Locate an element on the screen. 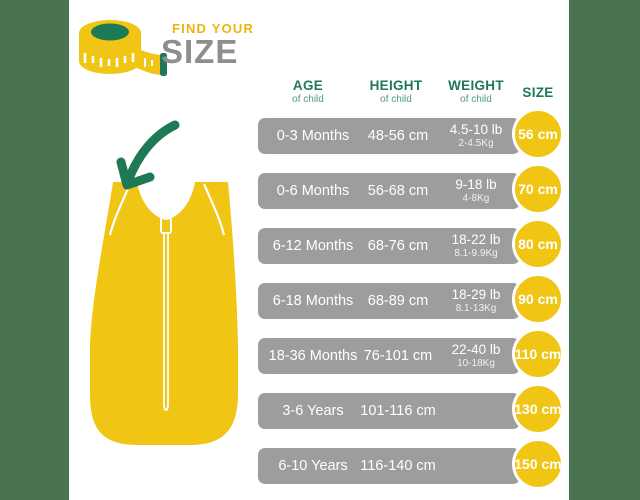 This screenshot has height=500, width=640. size-badge: 70 cm is located at coordinates (538, 189).